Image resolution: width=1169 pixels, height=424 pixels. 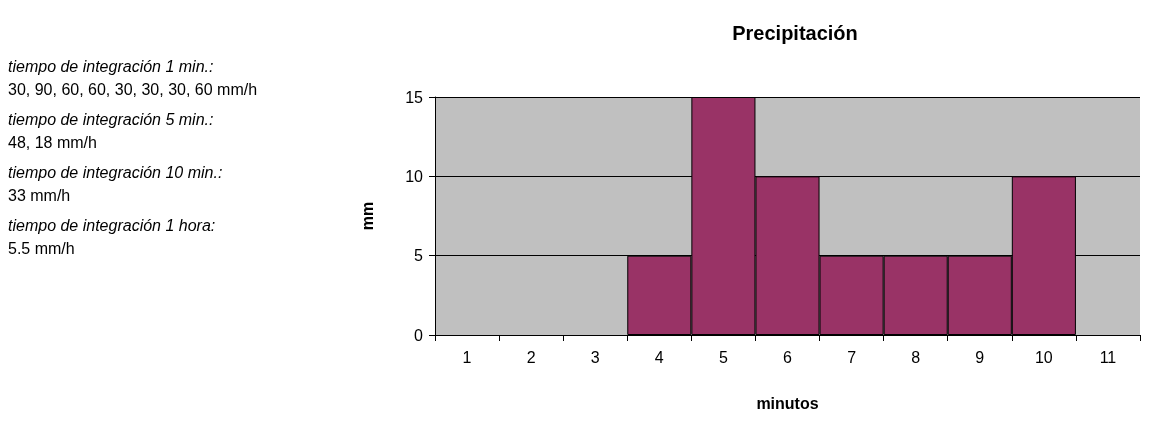 I want to click on text: 33 mm/h, so click(x=39, y=195).